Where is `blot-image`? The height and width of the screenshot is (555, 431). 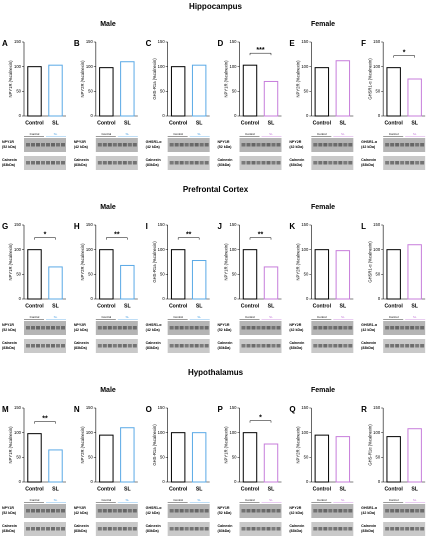
blot-image is located at coordinates (116, 163).